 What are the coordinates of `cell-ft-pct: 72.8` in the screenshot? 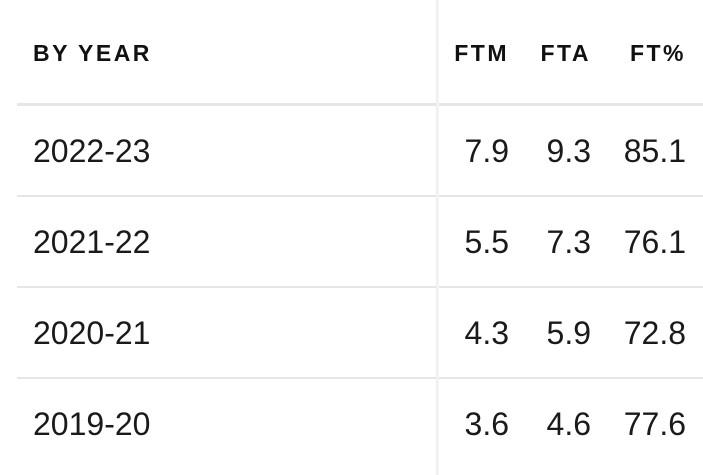 It's located at (654, 333).